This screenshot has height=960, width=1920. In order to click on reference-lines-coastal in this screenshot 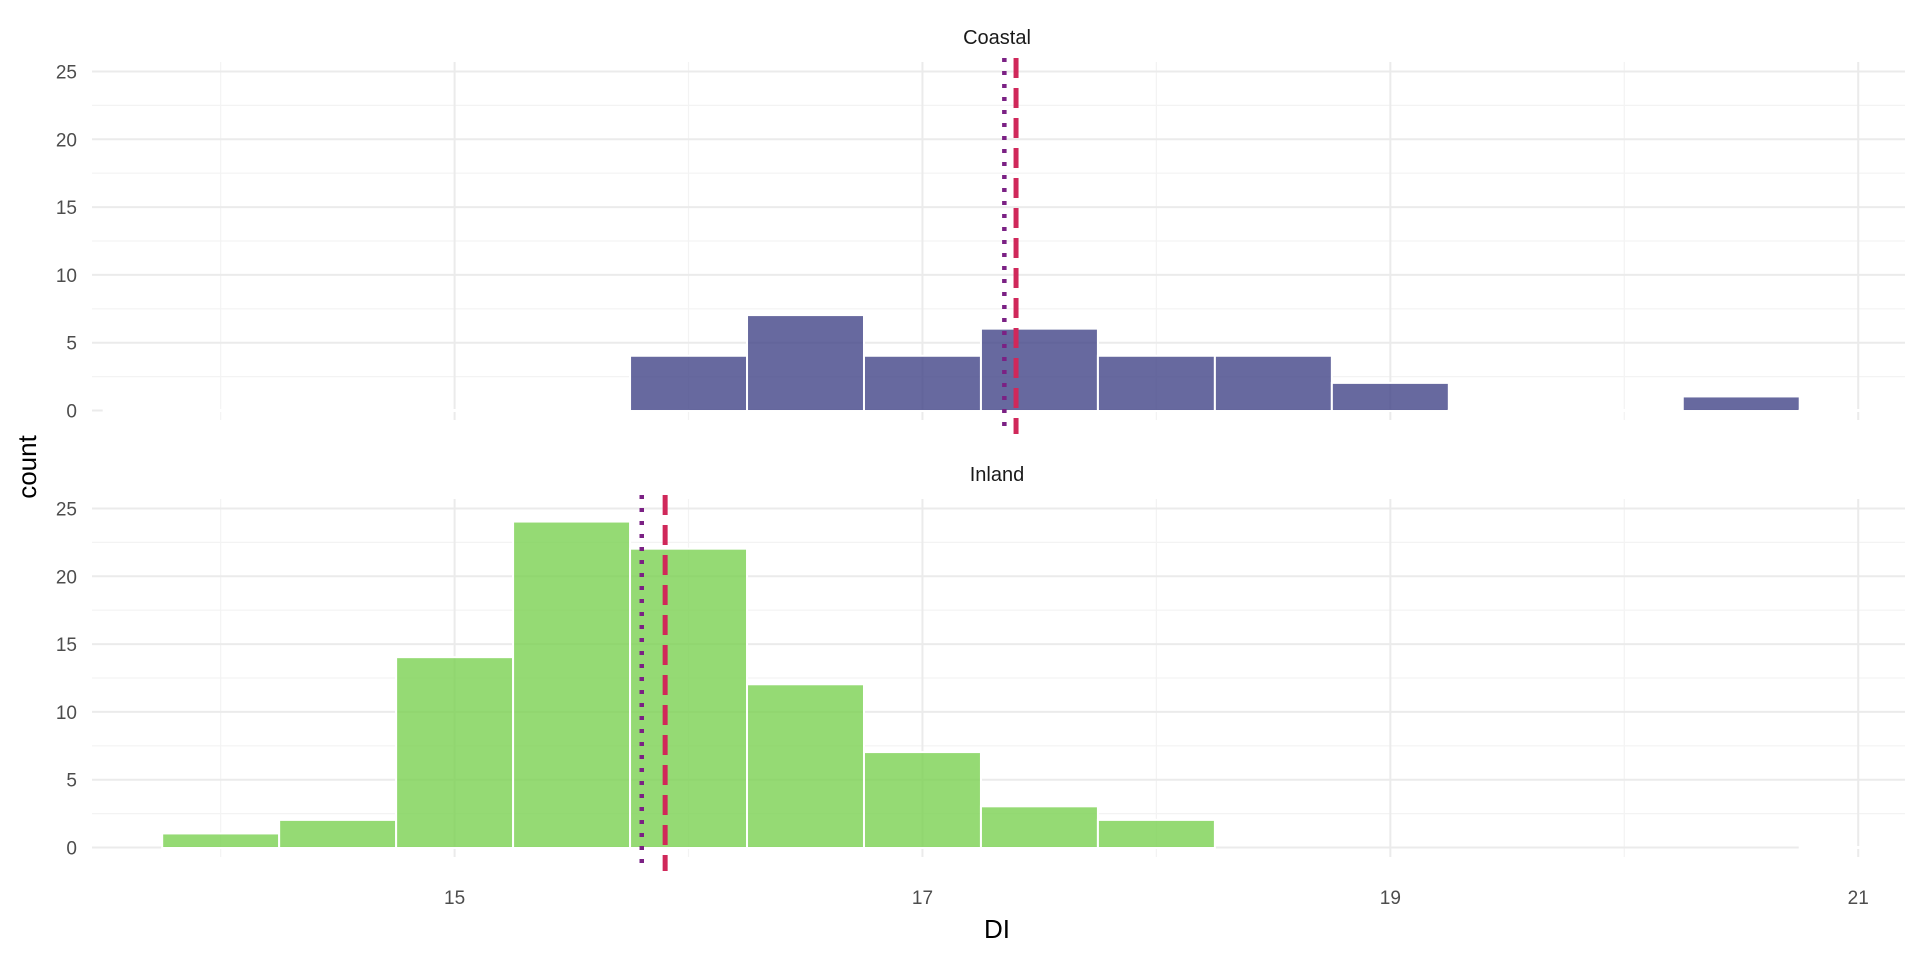, I will do `click(1010, 246)`.